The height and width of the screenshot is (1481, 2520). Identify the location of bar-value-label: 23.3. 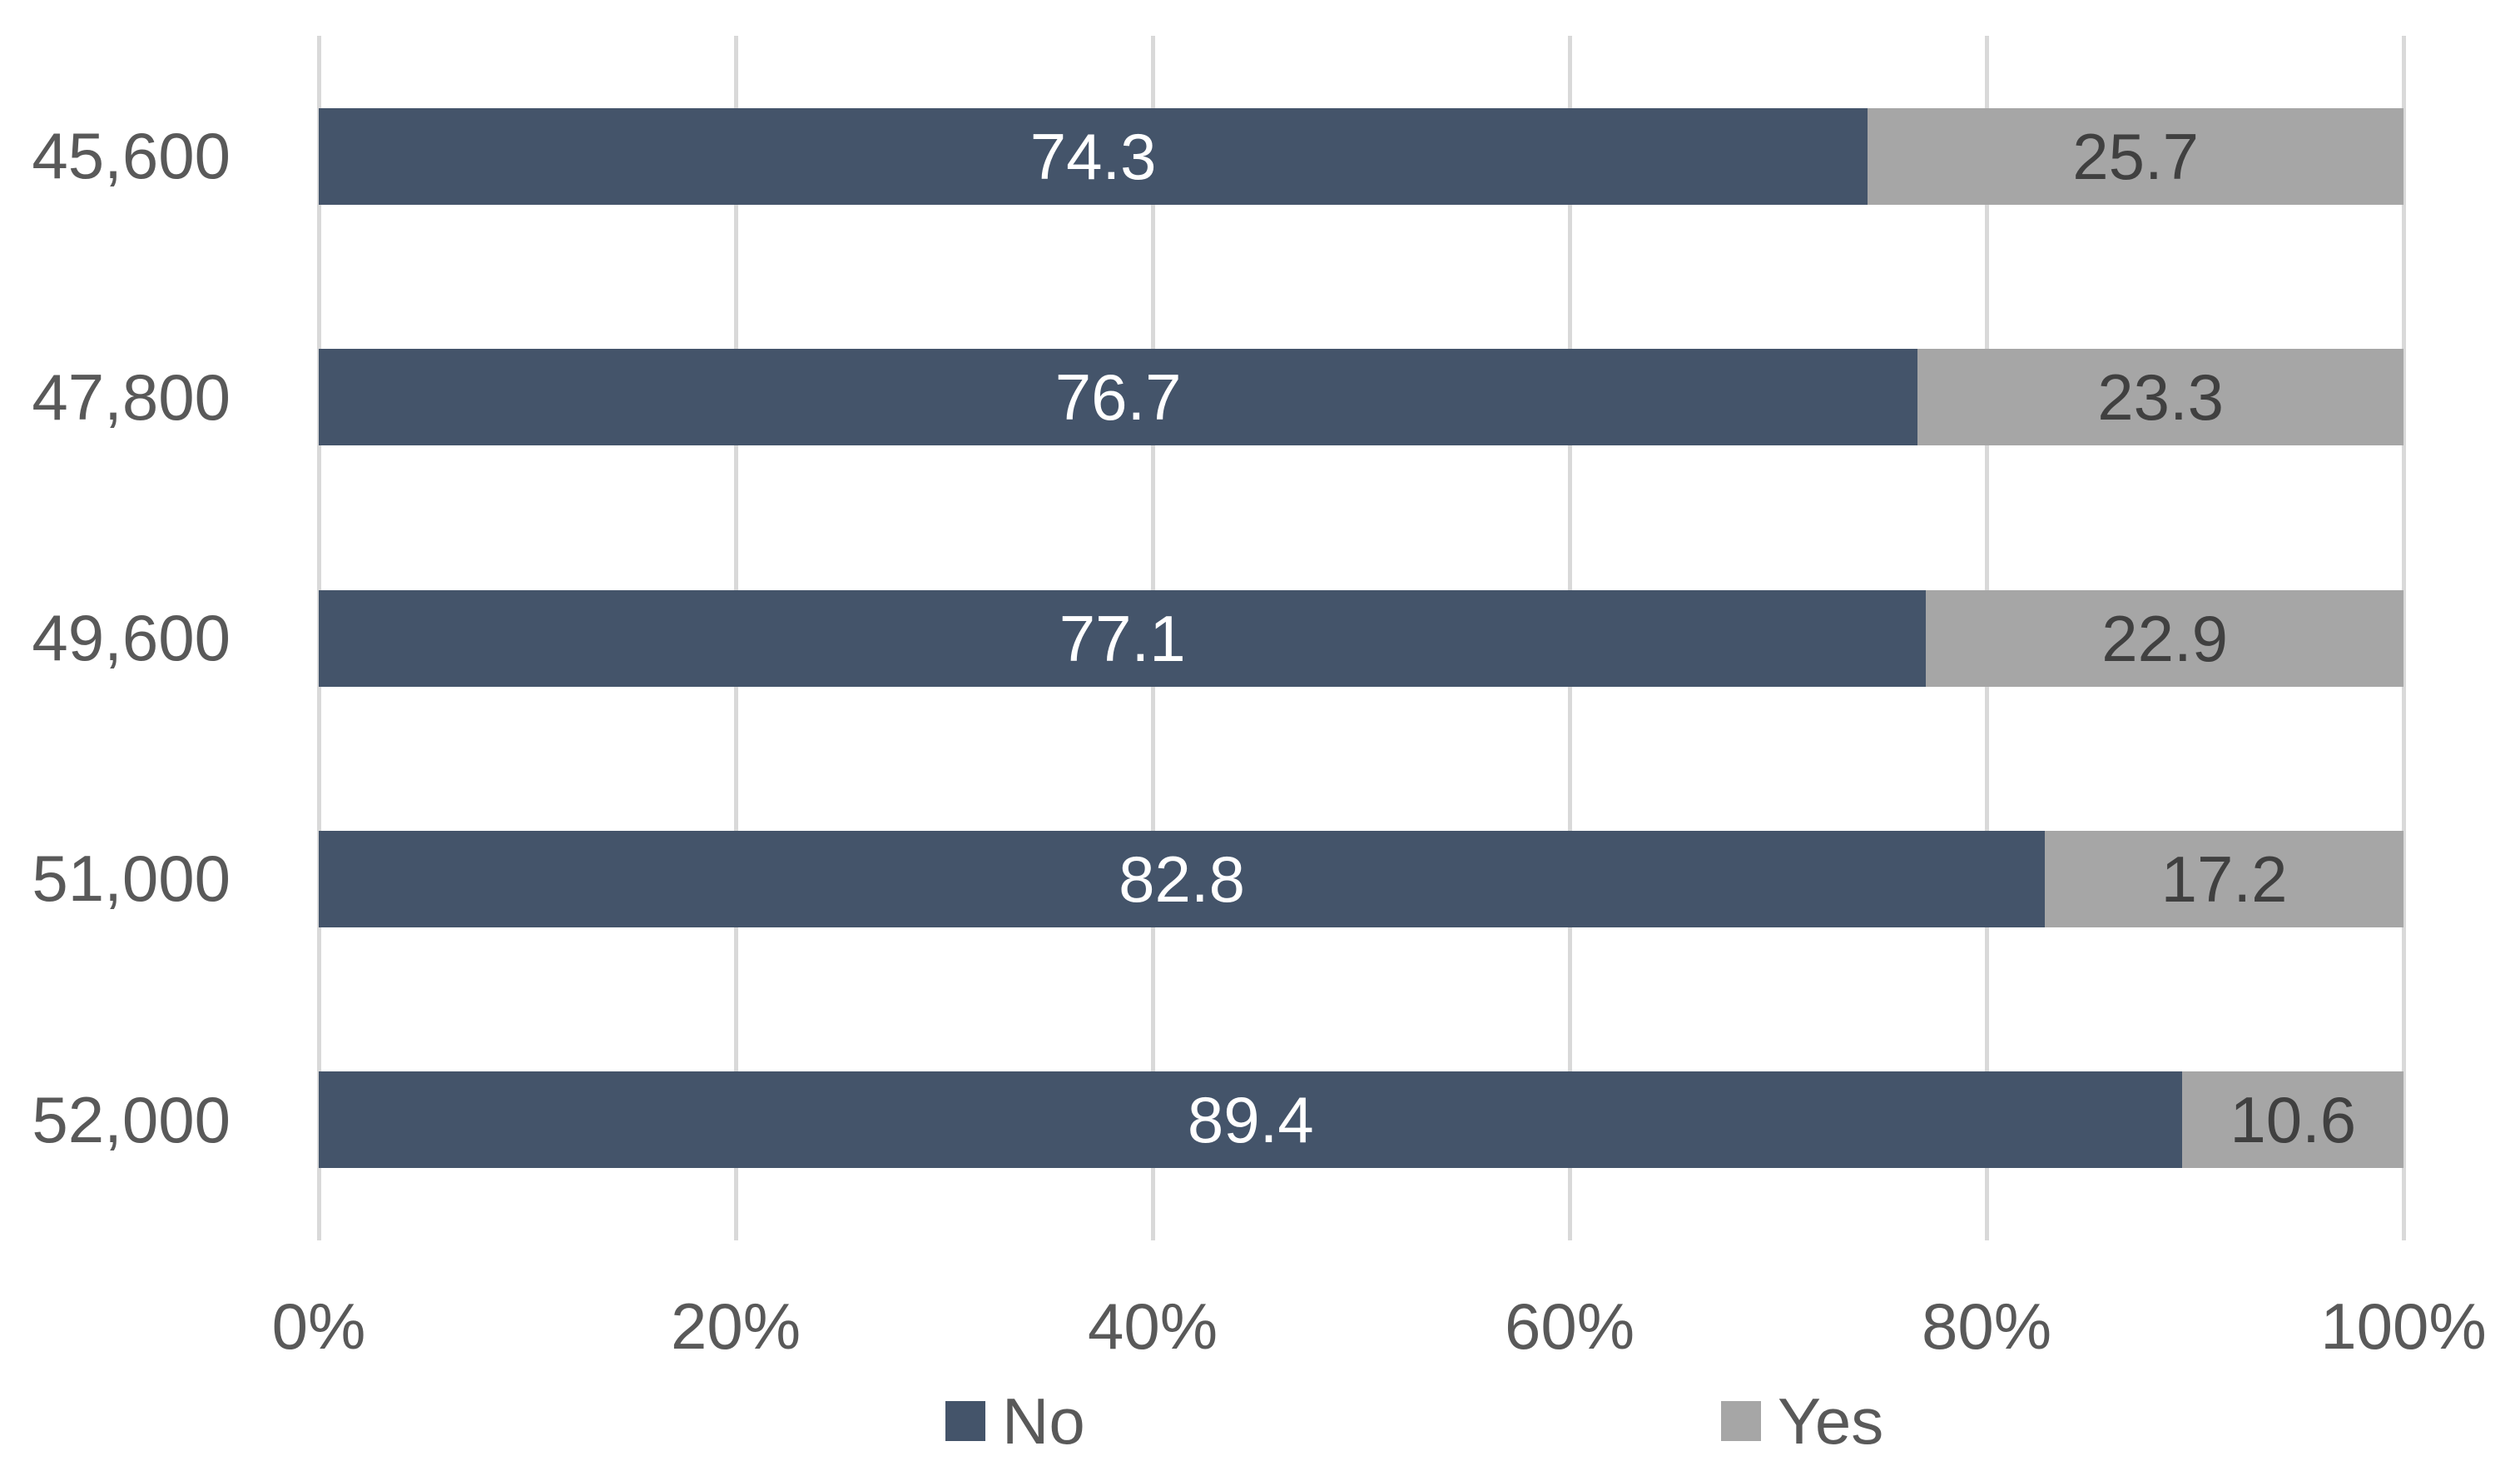
(2161, 398).